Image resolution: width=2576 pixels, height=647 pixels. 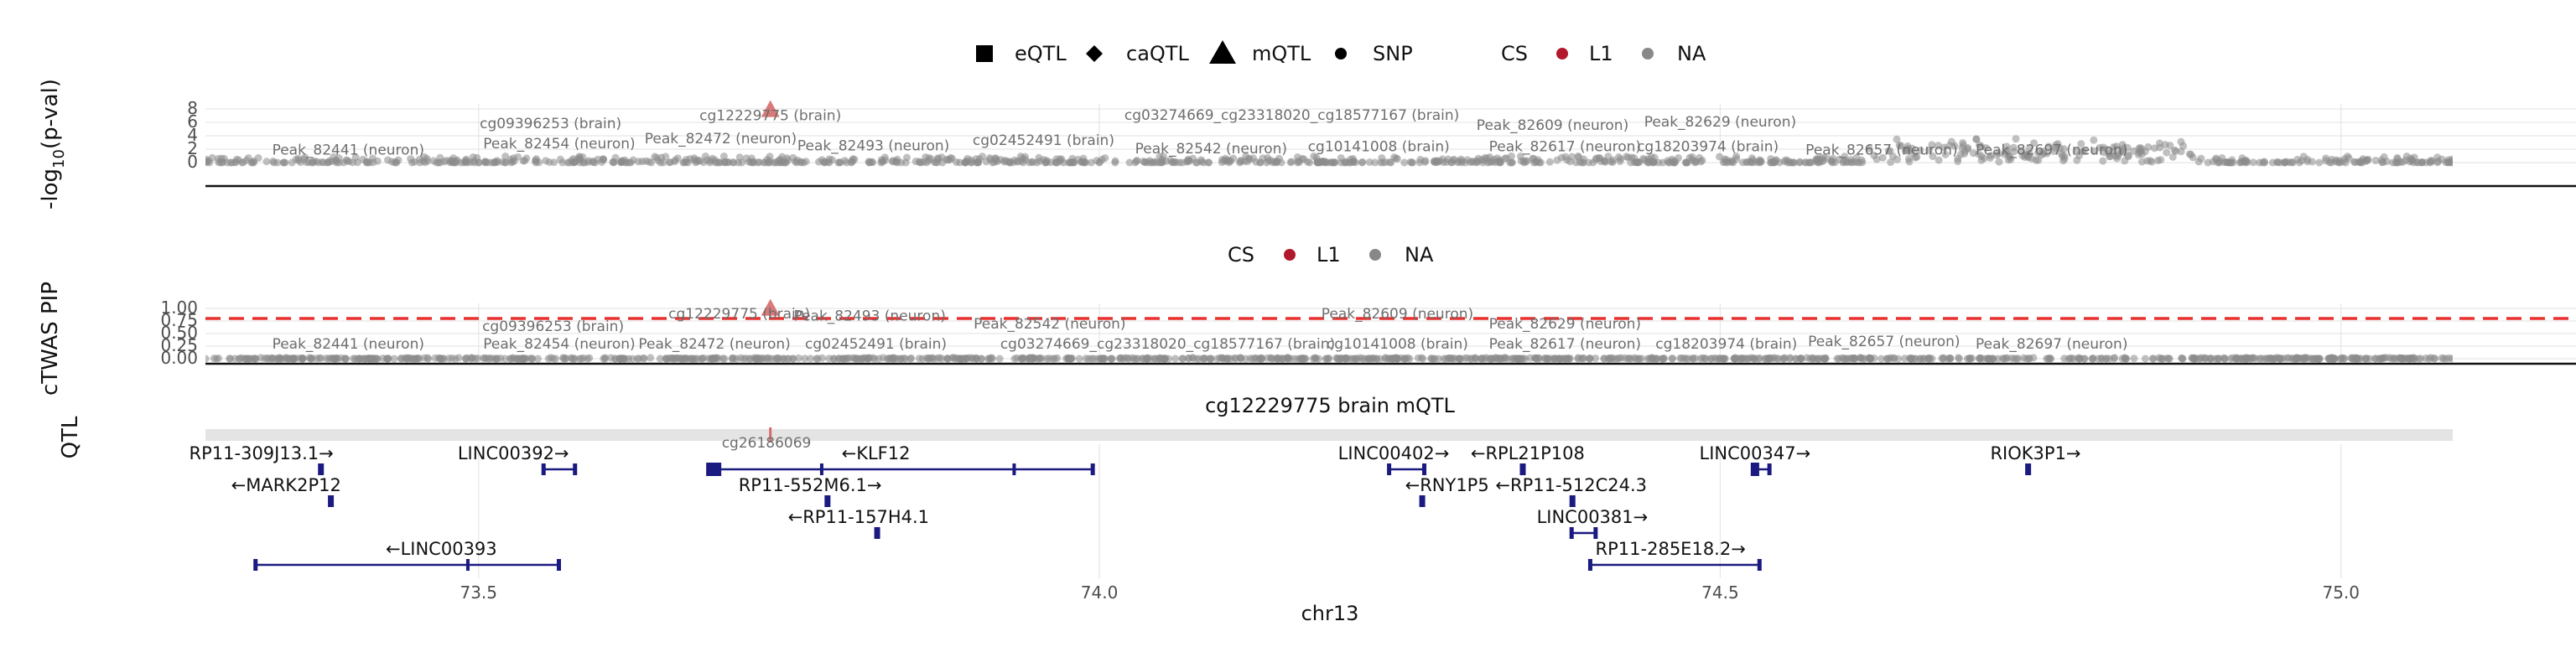 I want to click on legend-shape-snp: SNP, so click(x=1374, y=53).